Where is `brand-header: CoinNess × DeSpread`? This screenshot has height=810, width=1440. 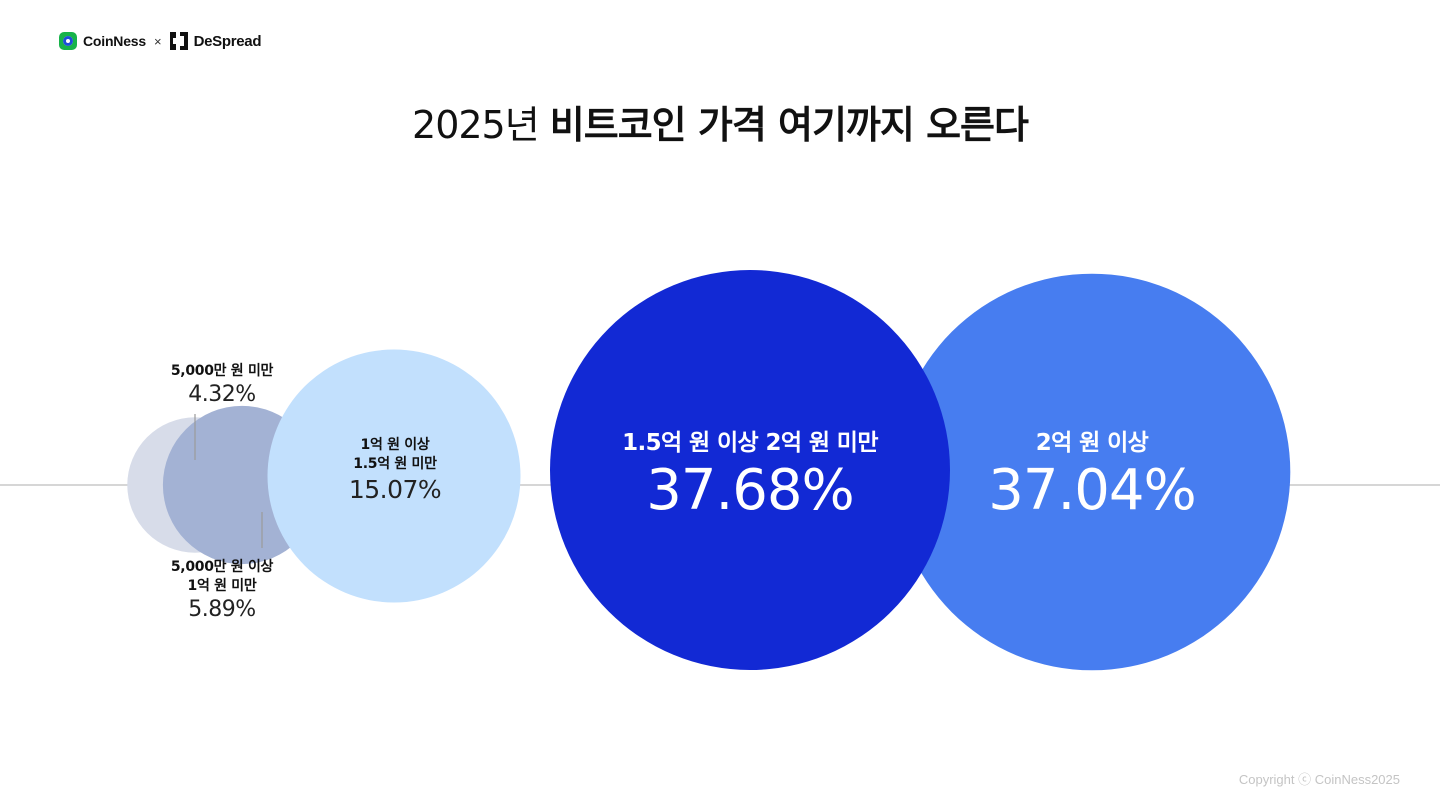
brand-header: CoinNess × DeSpread is located at coordinates (160, 41).